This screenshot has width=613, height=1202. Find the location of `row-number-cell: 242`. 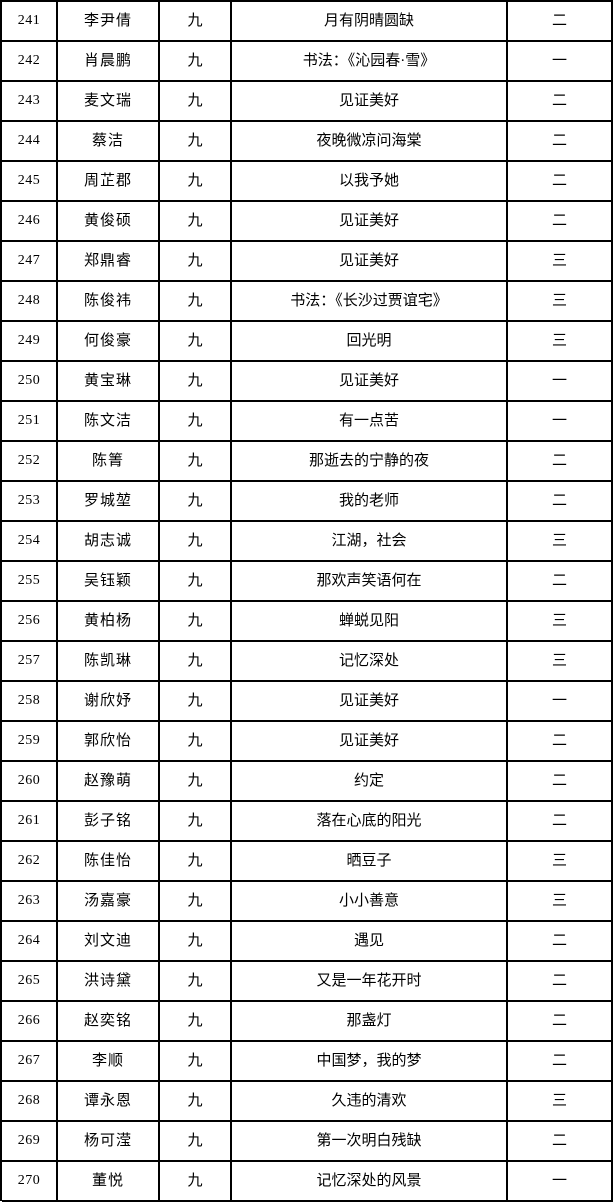

row-number-cell: 242 is located at coordinates (30, 62).